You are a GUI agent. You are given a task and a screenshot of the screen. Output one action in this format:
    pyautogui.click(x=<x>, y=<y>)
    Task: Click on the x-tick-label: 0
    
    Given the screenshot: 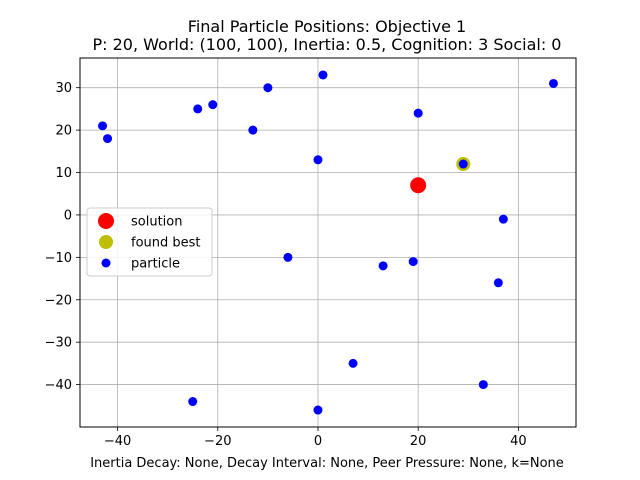 What is the action you would take?
    pyautogui.click(x=318, y=441)
    